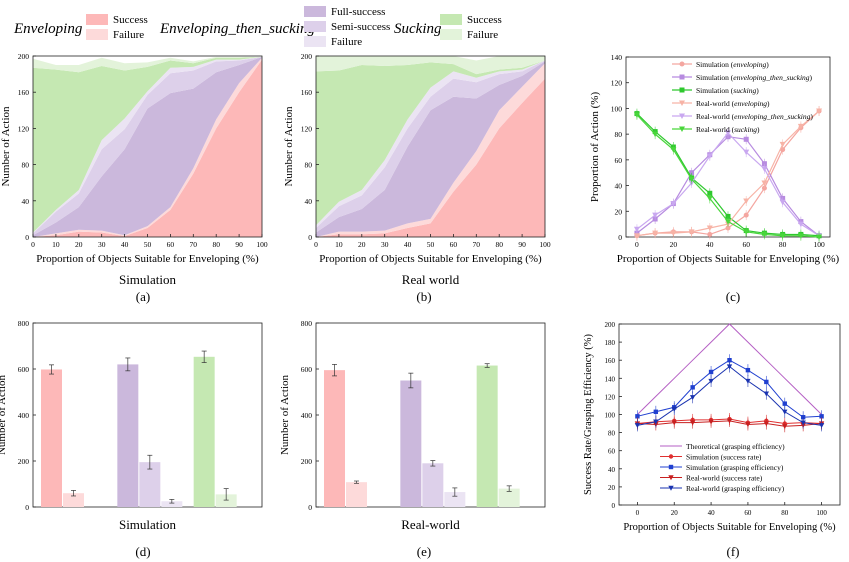 Image resolution: width=849 pixels, height=562 pixels. Describe the element at coordinates (610, 416) in the screenshot. I see `y-tick-label: 100` at that location.